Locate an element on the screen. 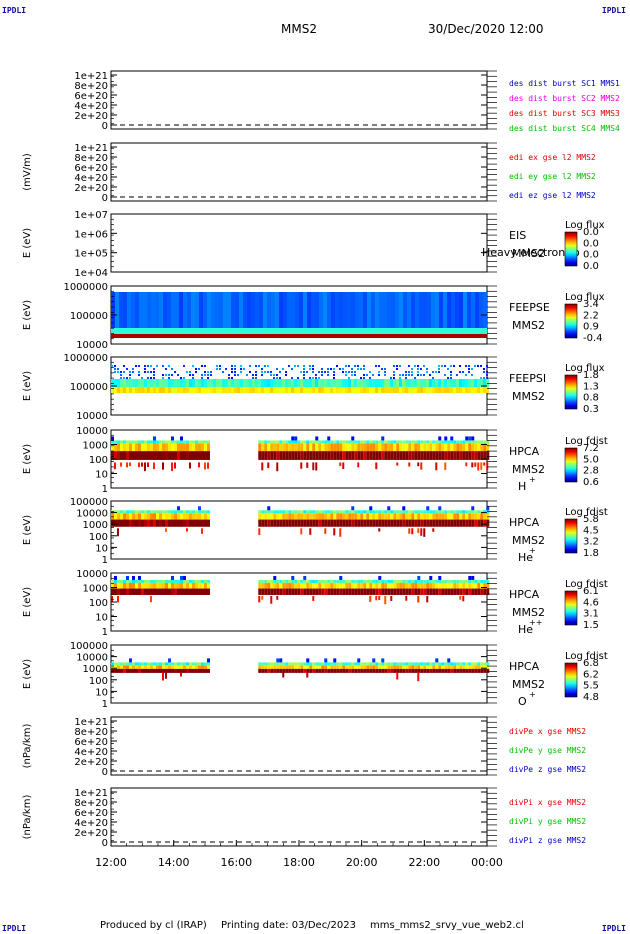  legend-entry: divPi x gse MMS2 is located at coordinates (547, 802).